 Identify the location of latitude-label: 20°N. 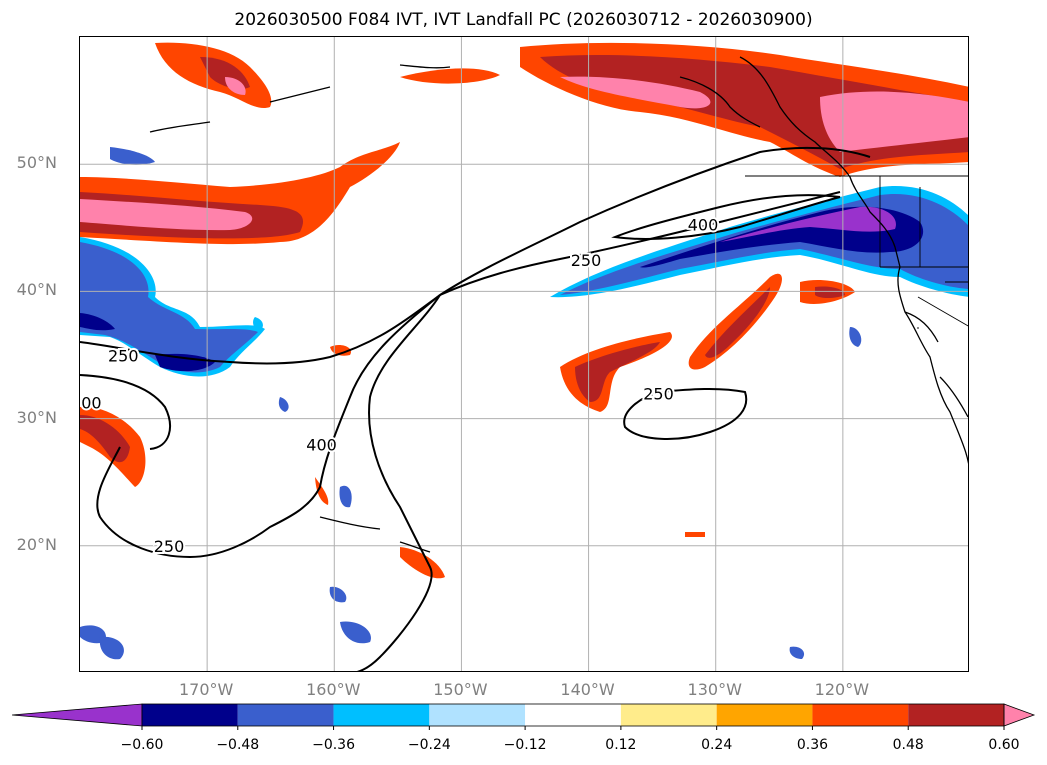
(36, 544).